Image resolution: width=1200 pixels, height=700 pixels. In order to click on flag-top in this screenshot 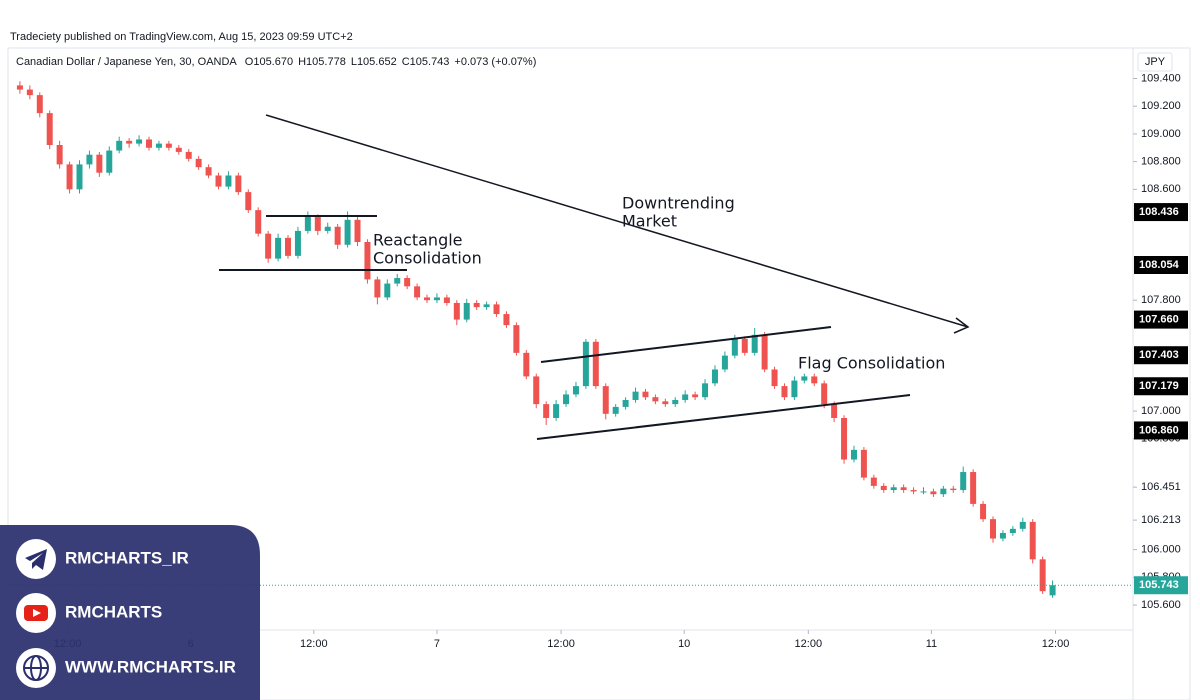, I will do `click(686, 344)`.